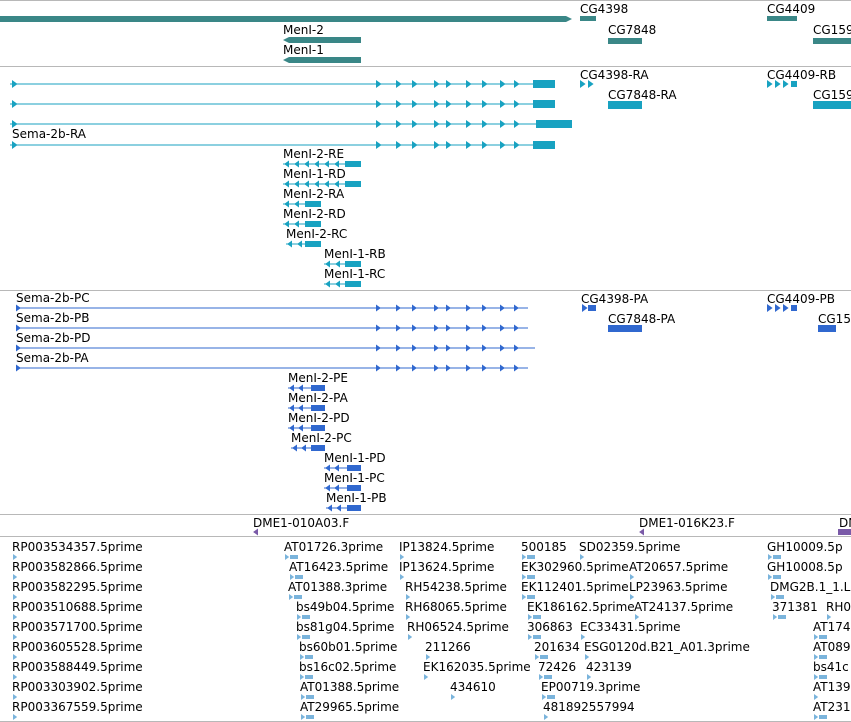 This screenshot has width=851, height=722. What do you see at coordinates (544, 145) in the screenshot?
I see `transcript-sema-2b-ra-last-exon` at bounding box center [544, 145].